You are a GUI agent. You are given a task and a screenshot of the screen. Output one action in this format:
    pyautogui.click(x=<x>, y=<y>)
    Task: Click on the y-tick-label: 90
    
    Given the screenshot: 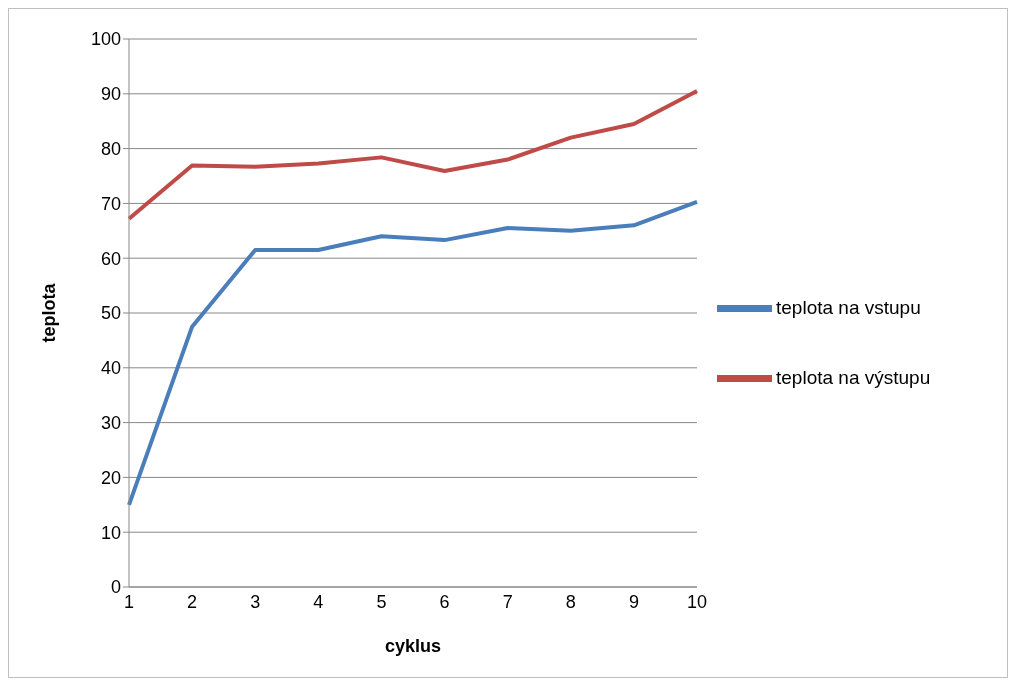 What is the action you would take?
    pyautogui.click(x=110, y=94)
    